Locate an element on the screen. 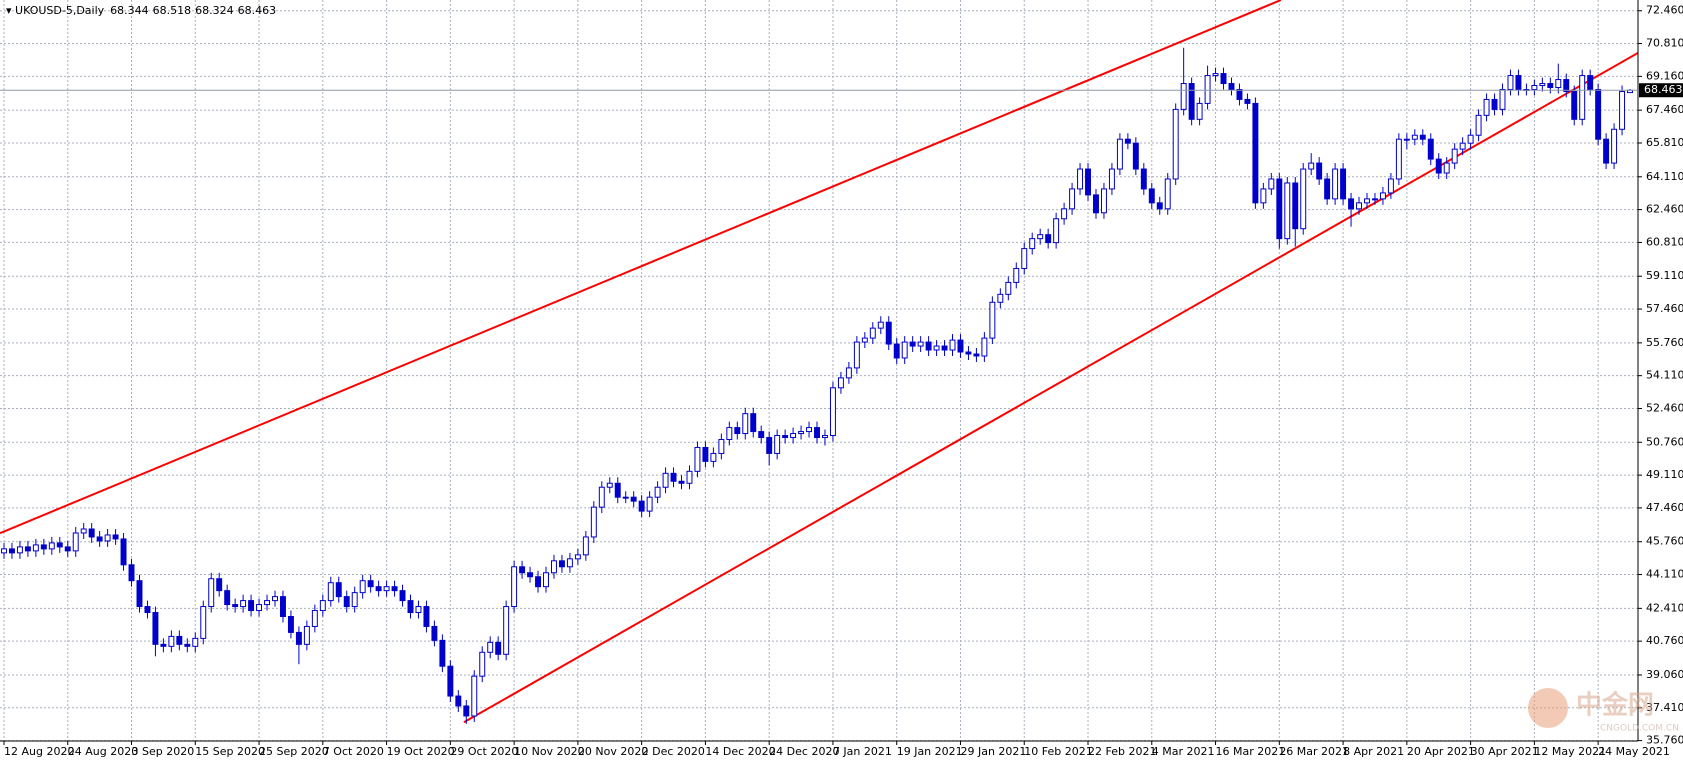 This screenshot has width=1683, height=760. header-high: 68.518 is located at coordinates (172, 10).